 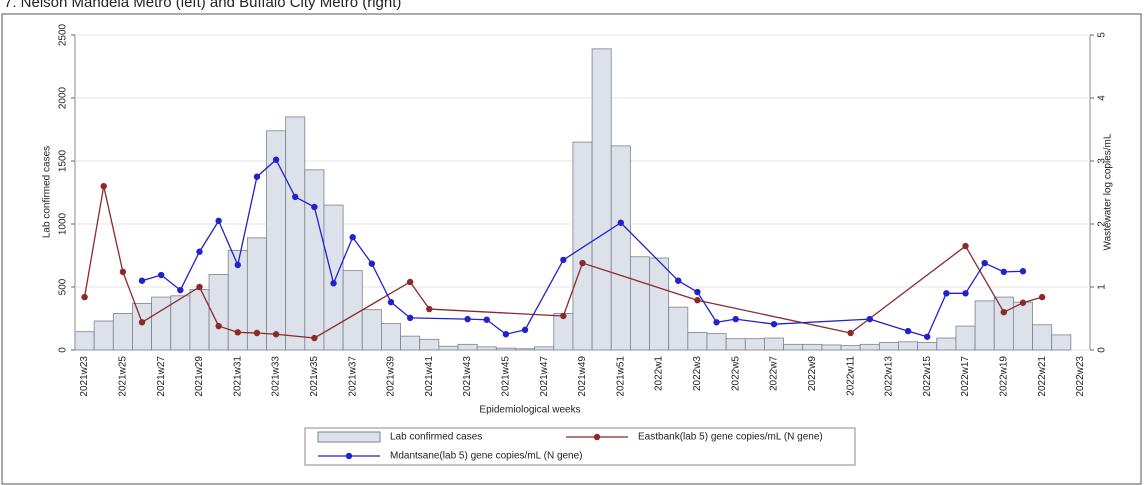 I want to click on legend-label: Eastbank(lab 5) gene copies/mL (N gene), so click(x=730, y=437).